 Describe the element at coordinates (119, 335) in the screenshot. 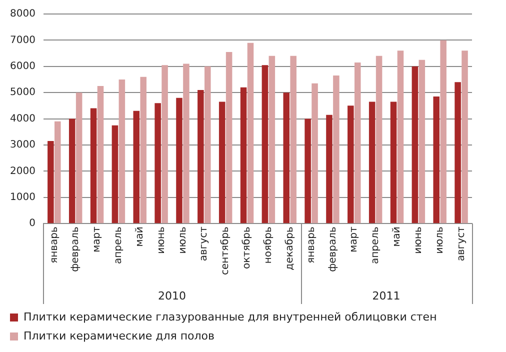

I see `legend-label: Плитки керамические для полов` at that location.